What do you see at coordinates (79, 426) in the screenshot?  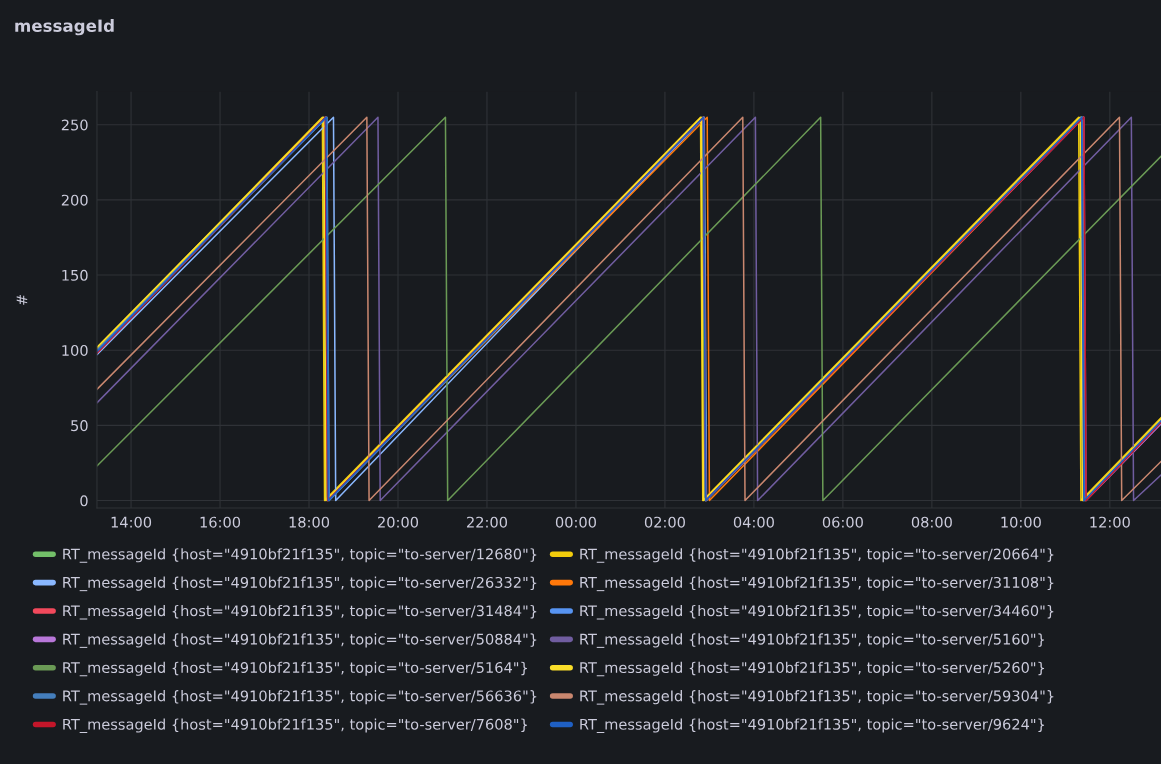 I see `y-tick-label: 50` at bounding box center [79, 426].